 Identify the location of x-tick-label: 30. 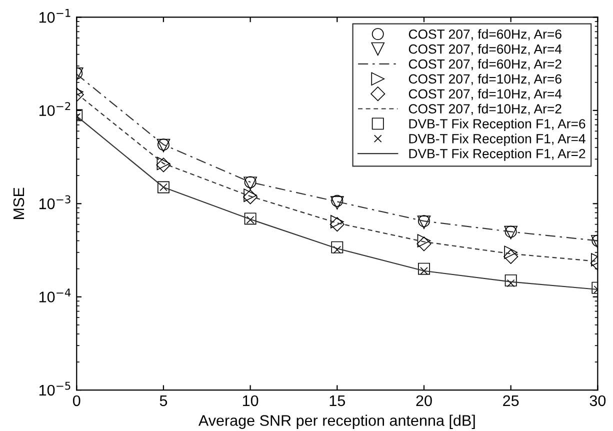
(598, 400).